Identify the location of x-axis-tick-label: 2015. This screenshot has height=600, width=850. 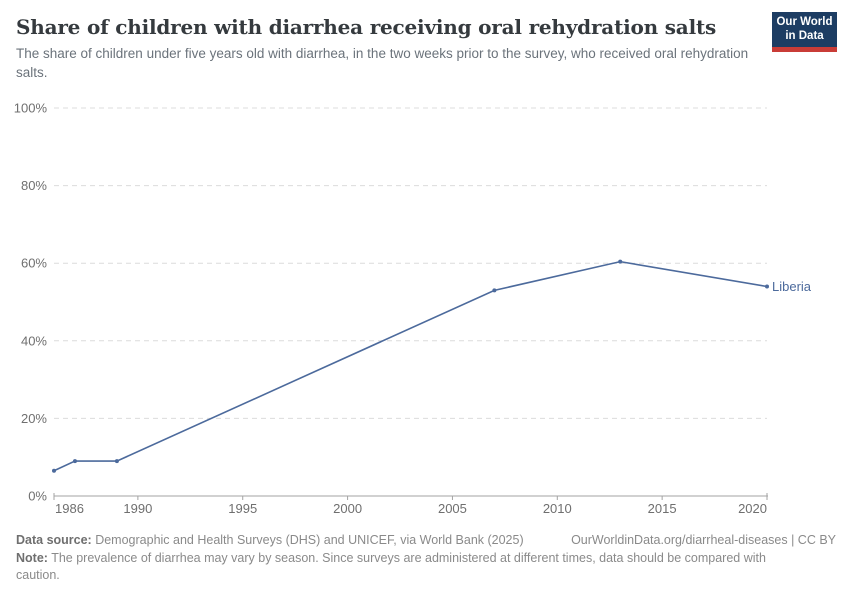
(662, 508).